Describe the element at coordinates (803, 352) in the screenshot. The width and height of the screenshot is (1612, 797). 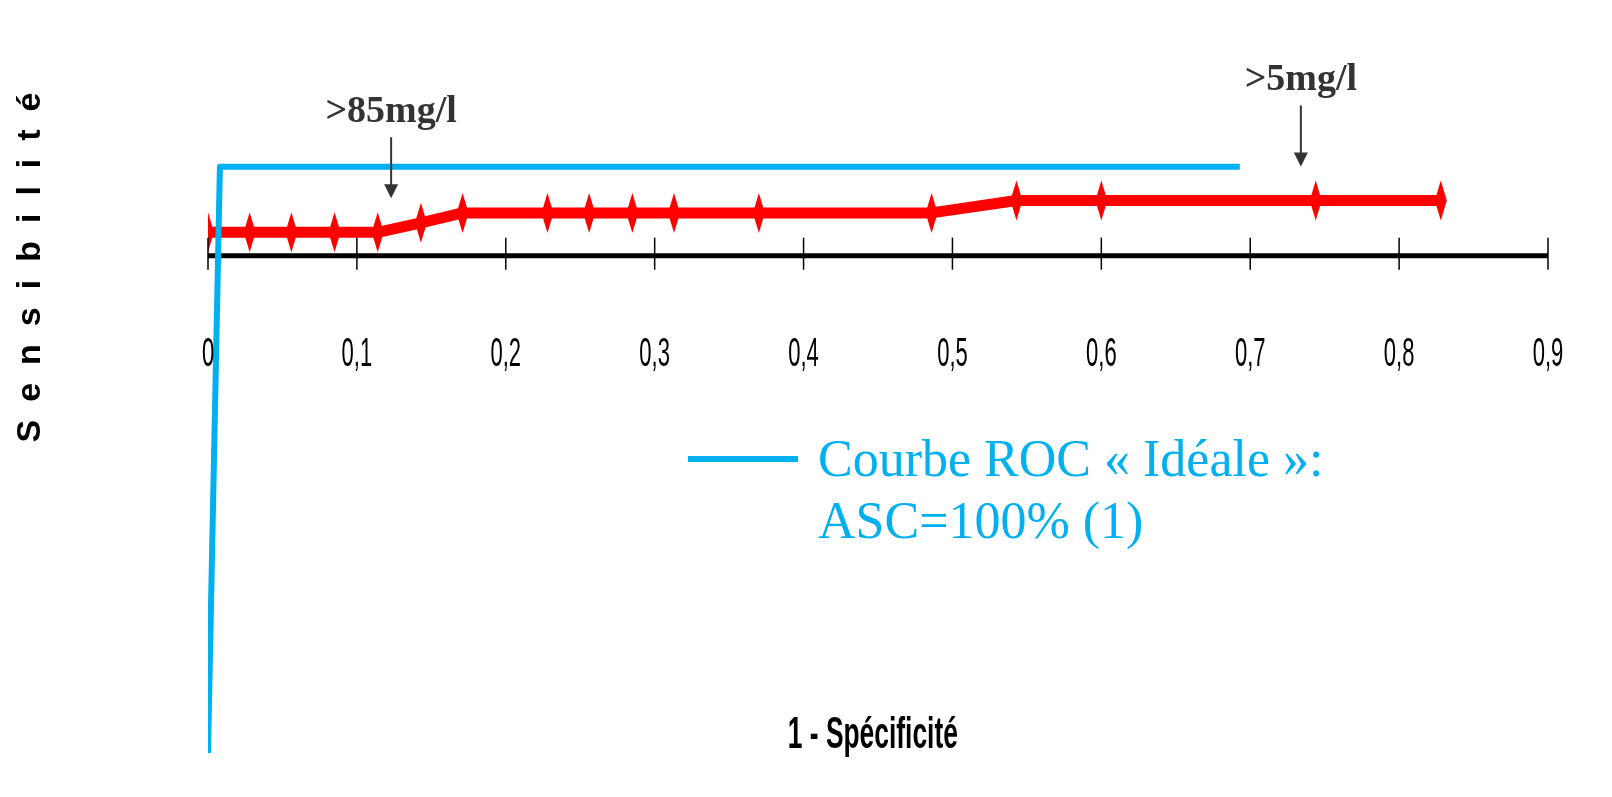
I see `x-tick-label: 0,4` at that location.